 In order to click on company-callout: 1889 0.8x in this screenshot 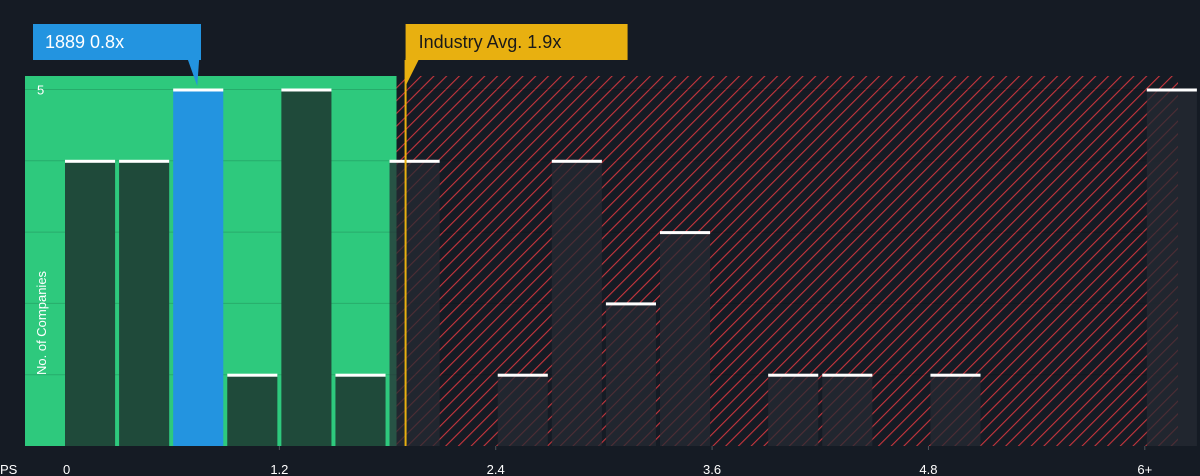, I will do `click(117, 55)`.